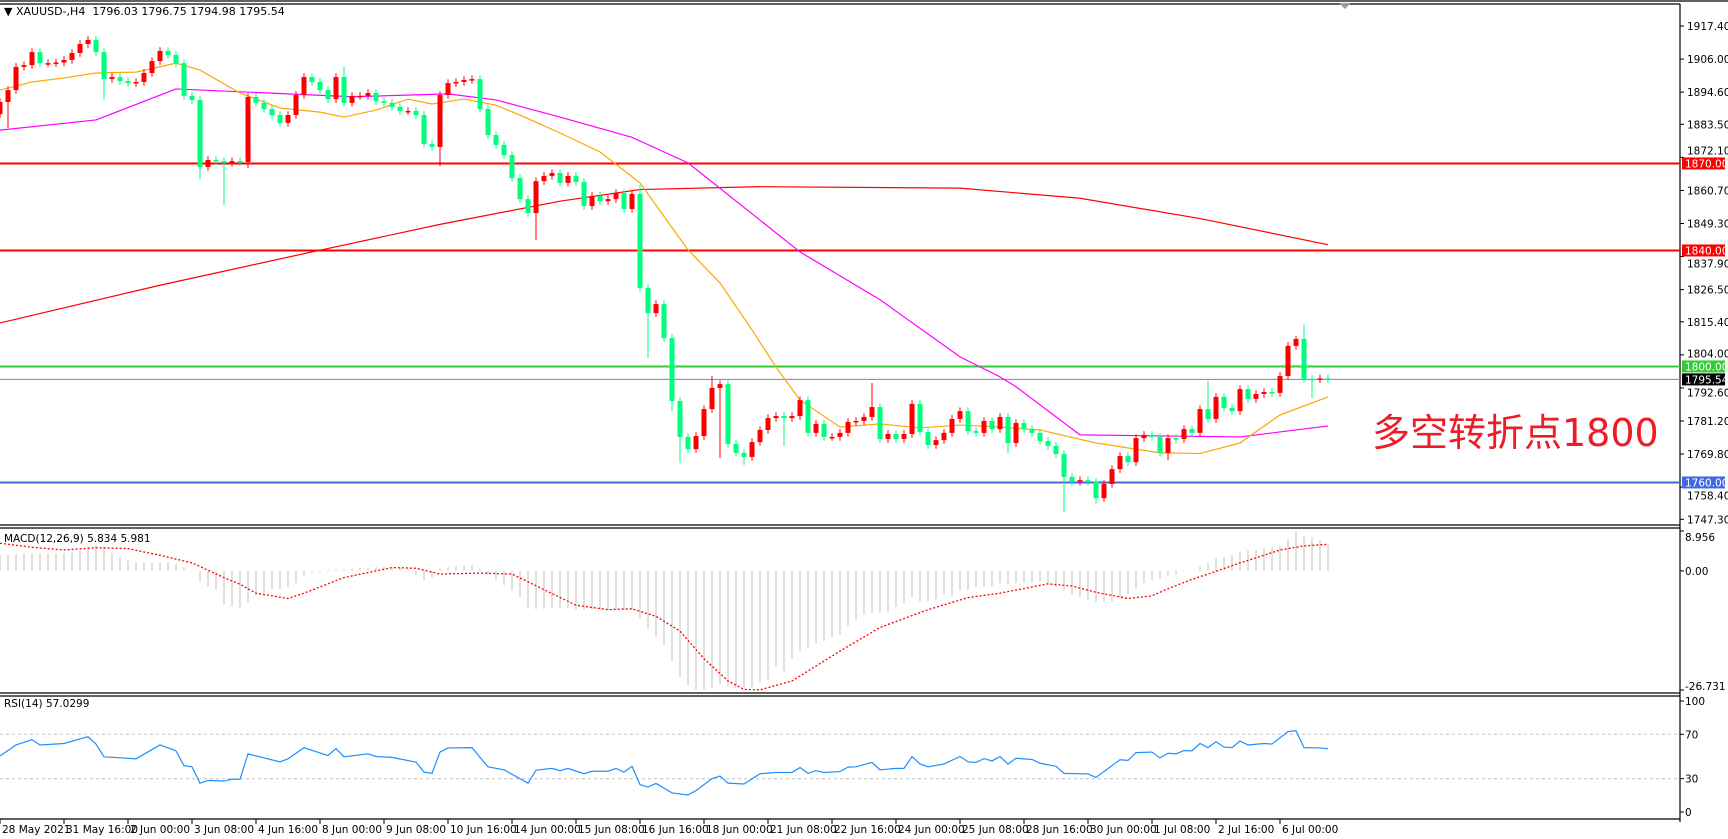  I want to click on time-tick-label: 18 Jun 00:00, so click(739, 830).